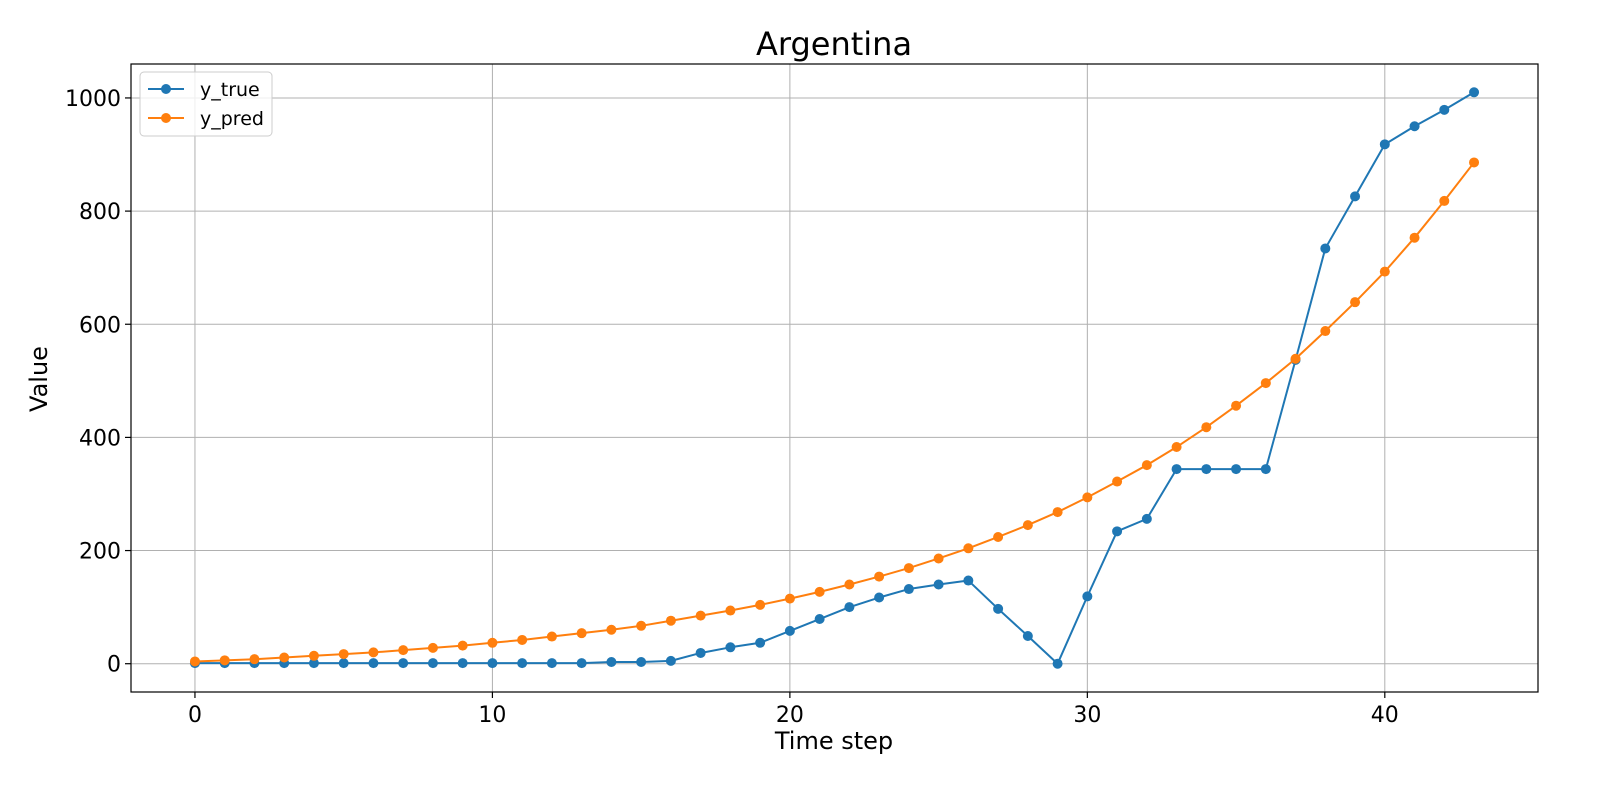 This screenshot has height=800, width=1600. I want to click on y-tick-label: 0, so click(114, 665).